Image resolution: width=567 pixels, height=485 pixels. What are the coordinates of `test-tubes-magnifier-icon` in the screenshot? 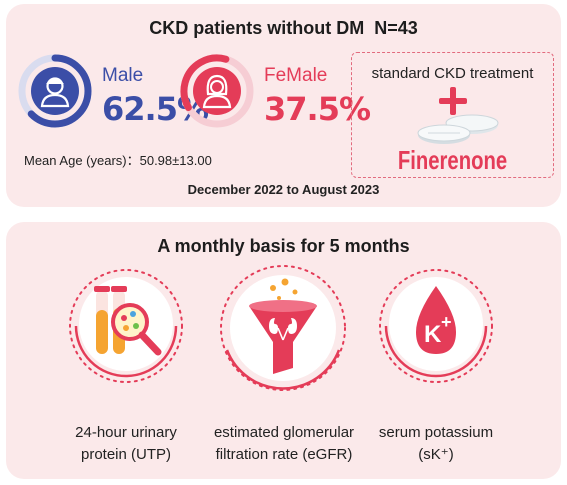 It's located at (126, 326).